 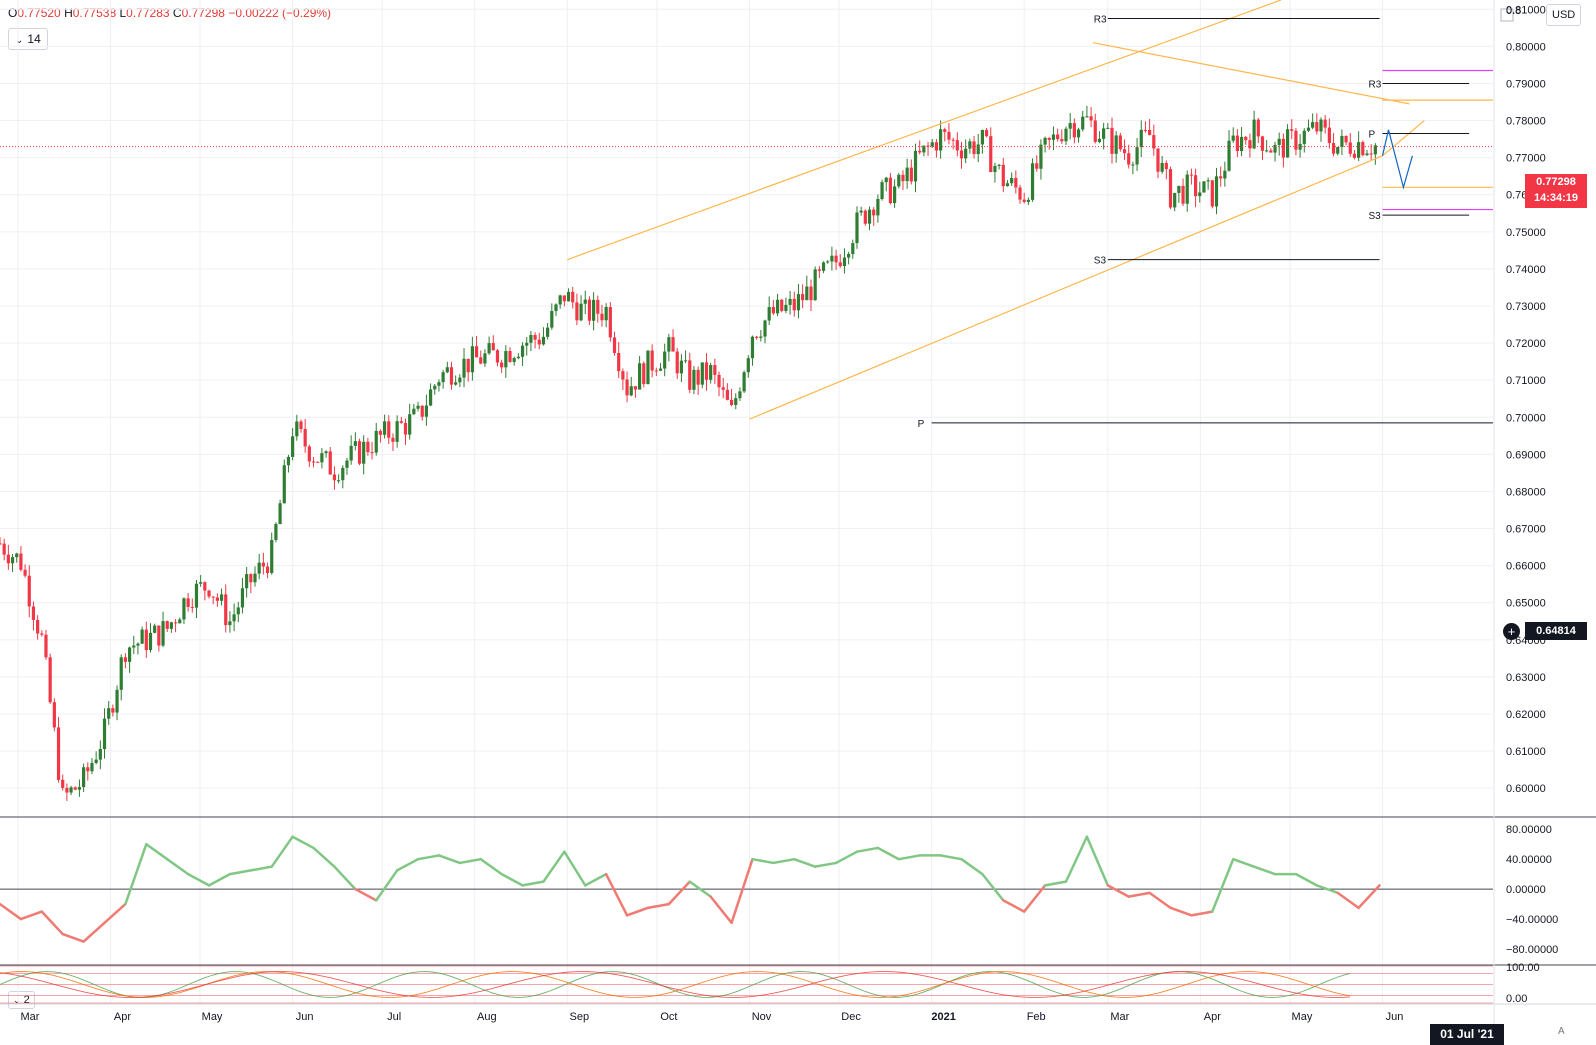 What do you see at coordinates (943, 1017) in the screenshot?
I see `time-tick-label: 2021` at bounding box center [943, 1017].